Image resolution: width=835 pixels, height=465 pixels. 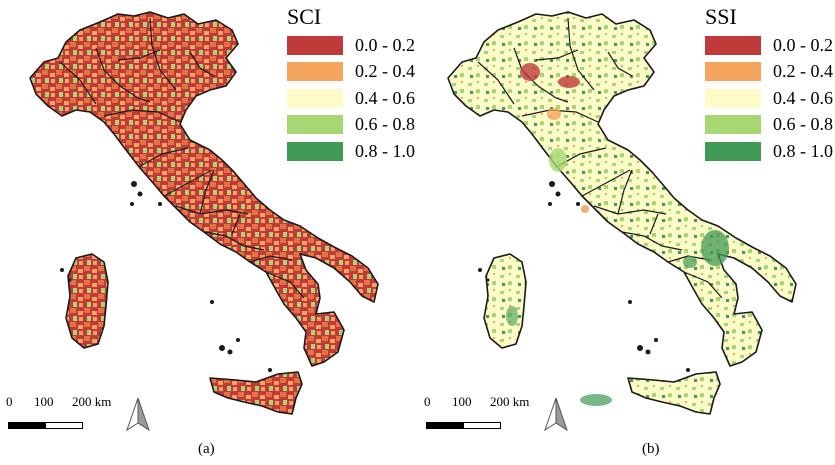 I want to click on scale-label-max: 200 km, so click(x=92, y=401).